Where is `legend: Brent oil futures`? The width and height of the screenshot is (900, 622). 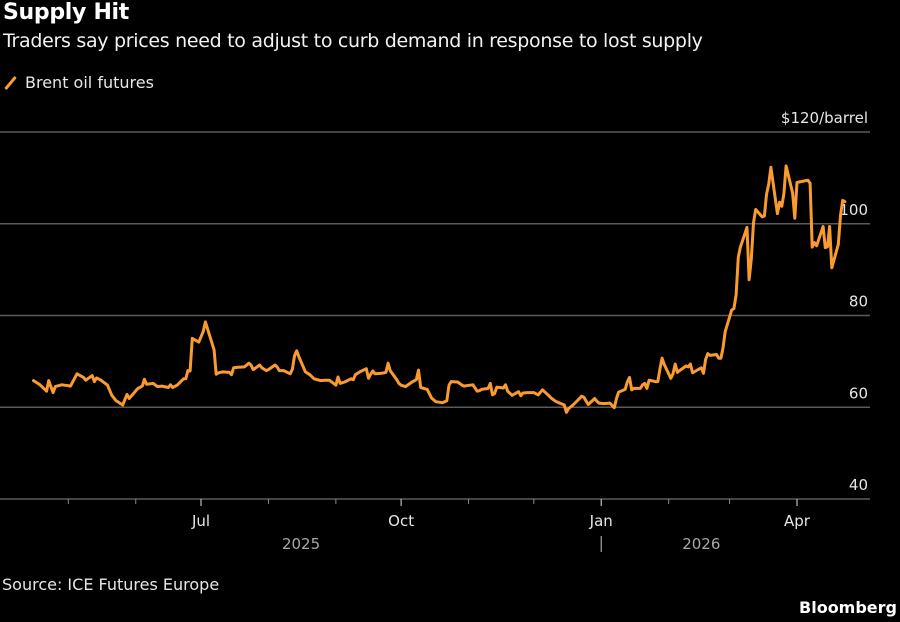
legend: Brent oil futures is located at coordinates (78, 82).